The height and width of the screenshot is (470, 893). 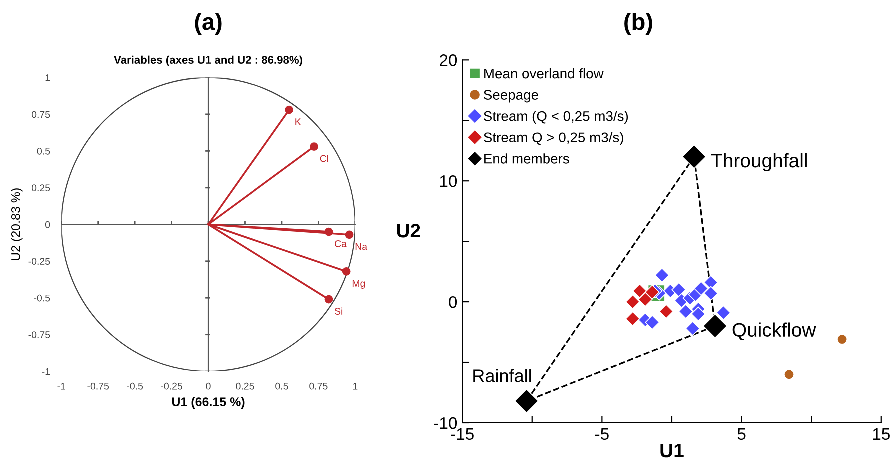 I want to click on series-label: K, so click(x=299, y=122).